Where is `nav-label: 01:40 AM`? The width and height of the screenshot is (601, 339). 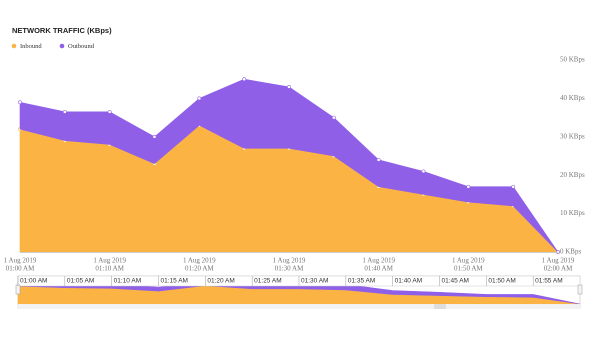 nav-label: 01:40 AM is located at coordinates (408, 281).